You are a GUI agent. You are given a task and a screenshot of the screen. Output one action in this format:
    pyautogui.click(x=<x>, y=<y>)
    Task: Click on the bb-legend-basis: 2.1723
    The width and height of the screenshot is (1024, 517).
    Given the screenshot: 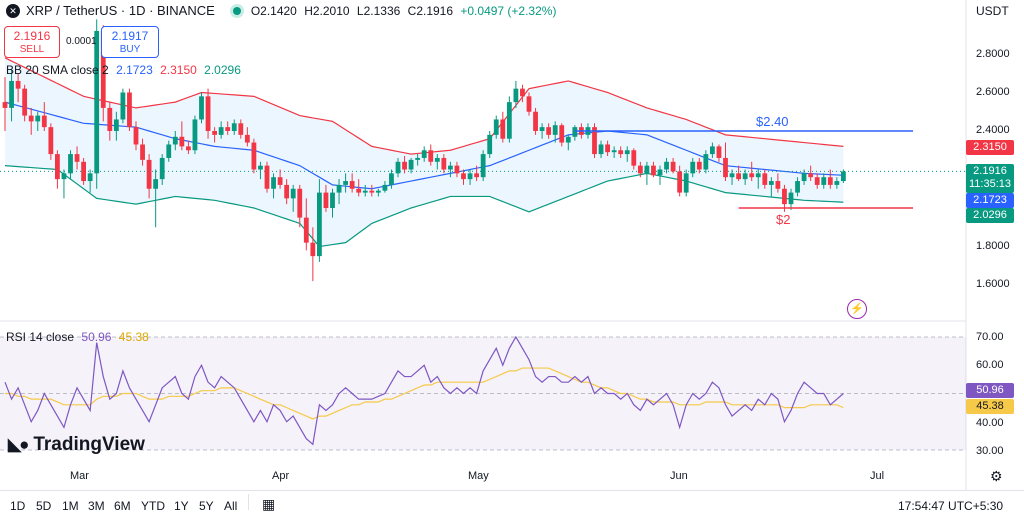 What is the action you would take?
    pyautogui.click(x=134, y=70)
    